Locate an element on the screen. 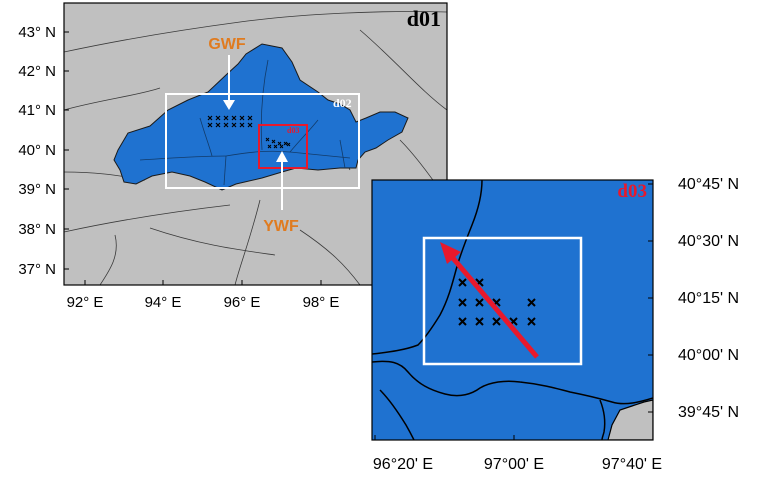  study-area-box is located at coordinates (502, 301).